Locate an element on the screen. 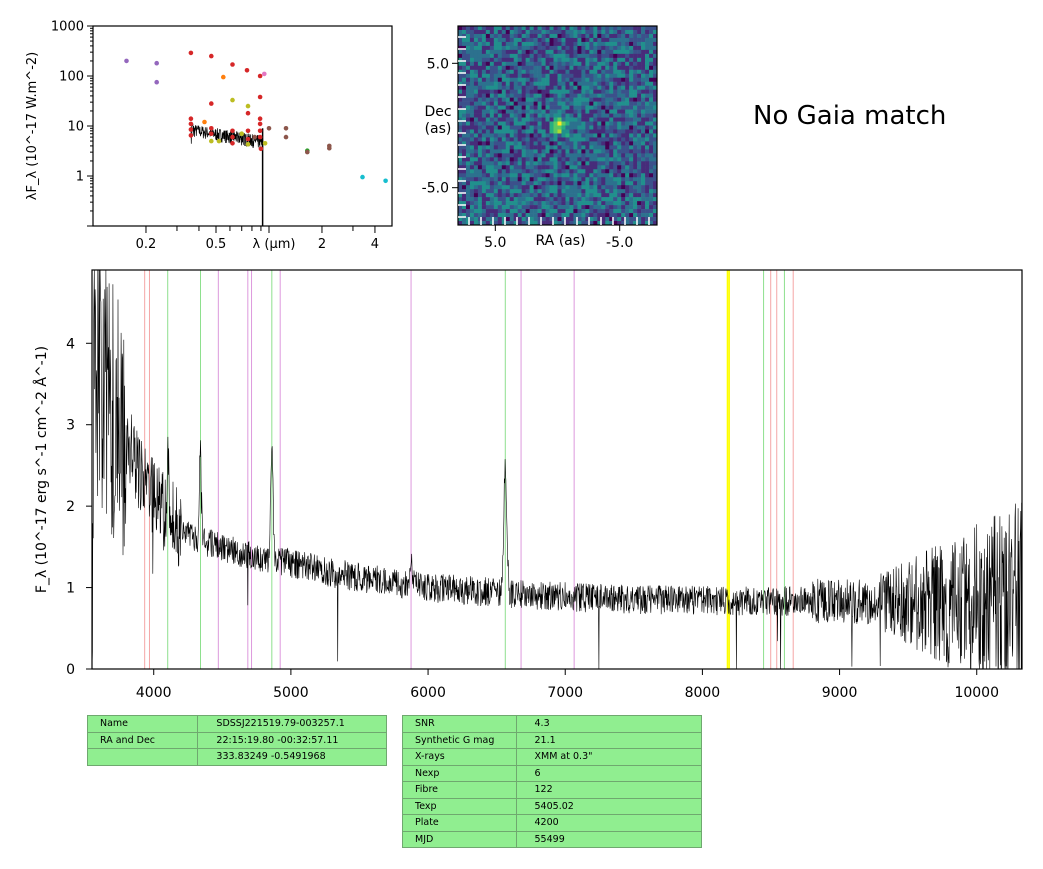 The width and height of the screenshot is (1043, 869). cutout-x-tick-label: 5.0 is located at coordinates (495, 243).